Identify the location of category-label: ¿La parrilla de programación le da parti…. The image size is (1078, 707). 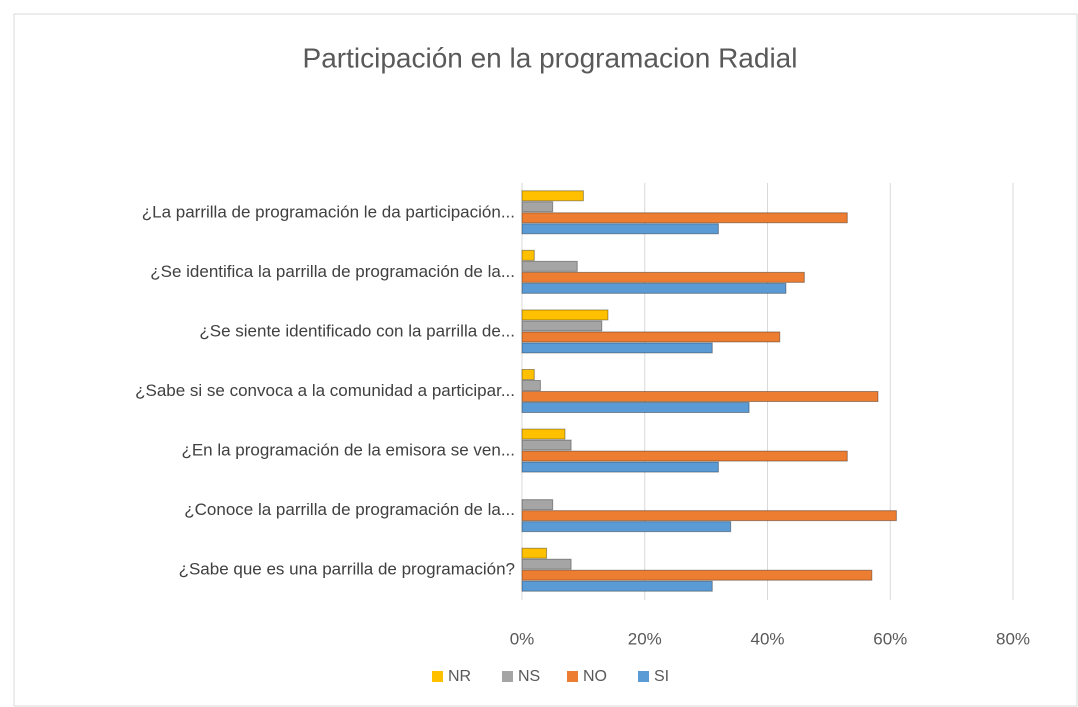
(328, 211).